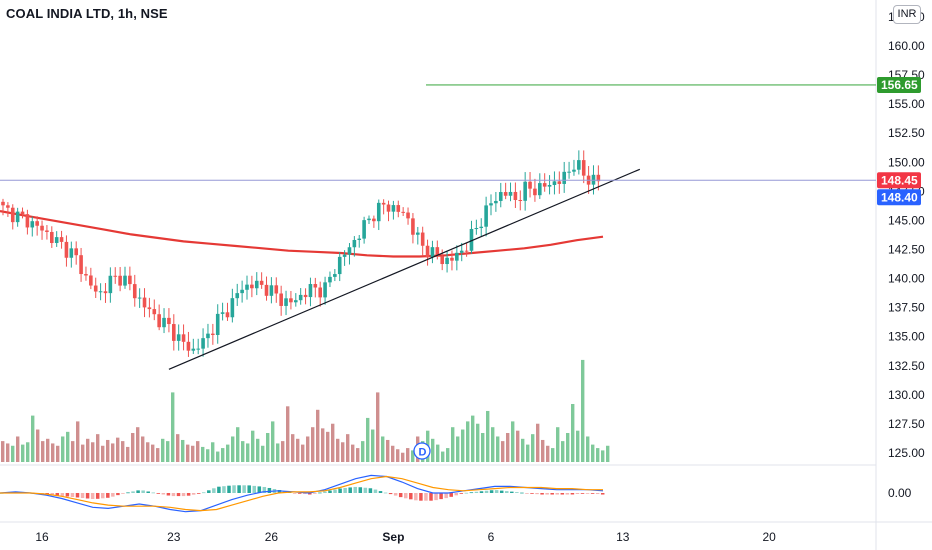 The width and height of the screenshot is (932, 550). I want to click on macd-zero-label: 0.00, so click(900, 493).